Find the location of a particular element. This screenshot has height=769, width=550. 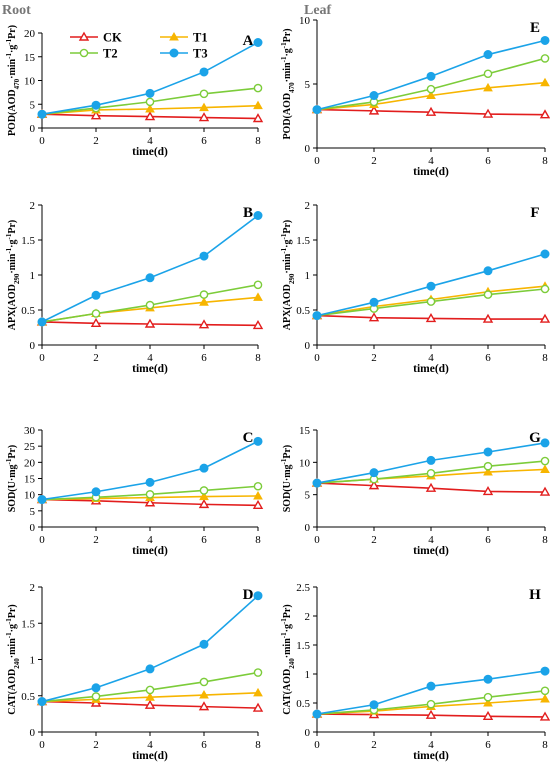

series-T2 is located at coordinates (430, 84).